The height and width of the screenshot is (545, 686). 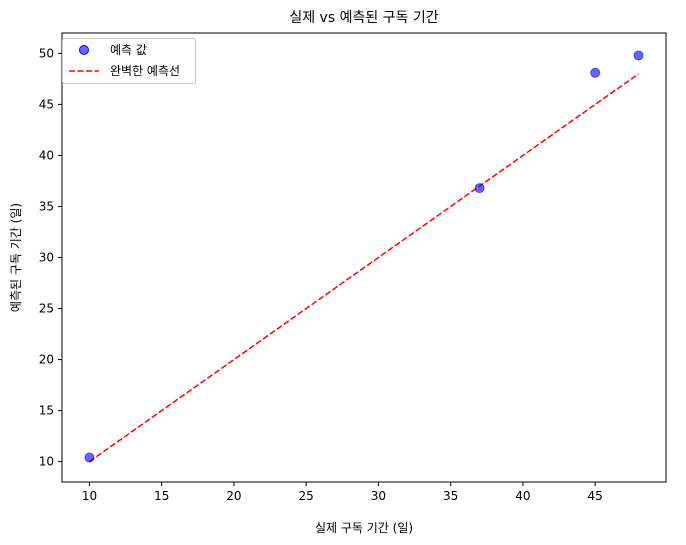 What do you see at coordinates (46, 462) in the screenshot?
I see `y-tick-label: 10` at bounding box center [46, 462].